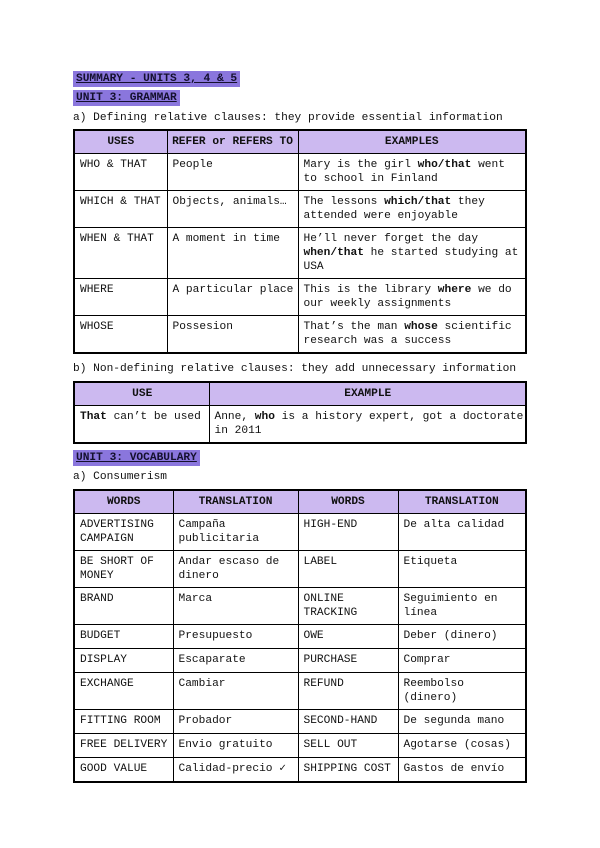 The width and height of the screenshot is (600, 848). What do you see at coordinates (354, 327) in the screenshot?
I see `example-text: That’s the man` at bounding box center [354, 327].